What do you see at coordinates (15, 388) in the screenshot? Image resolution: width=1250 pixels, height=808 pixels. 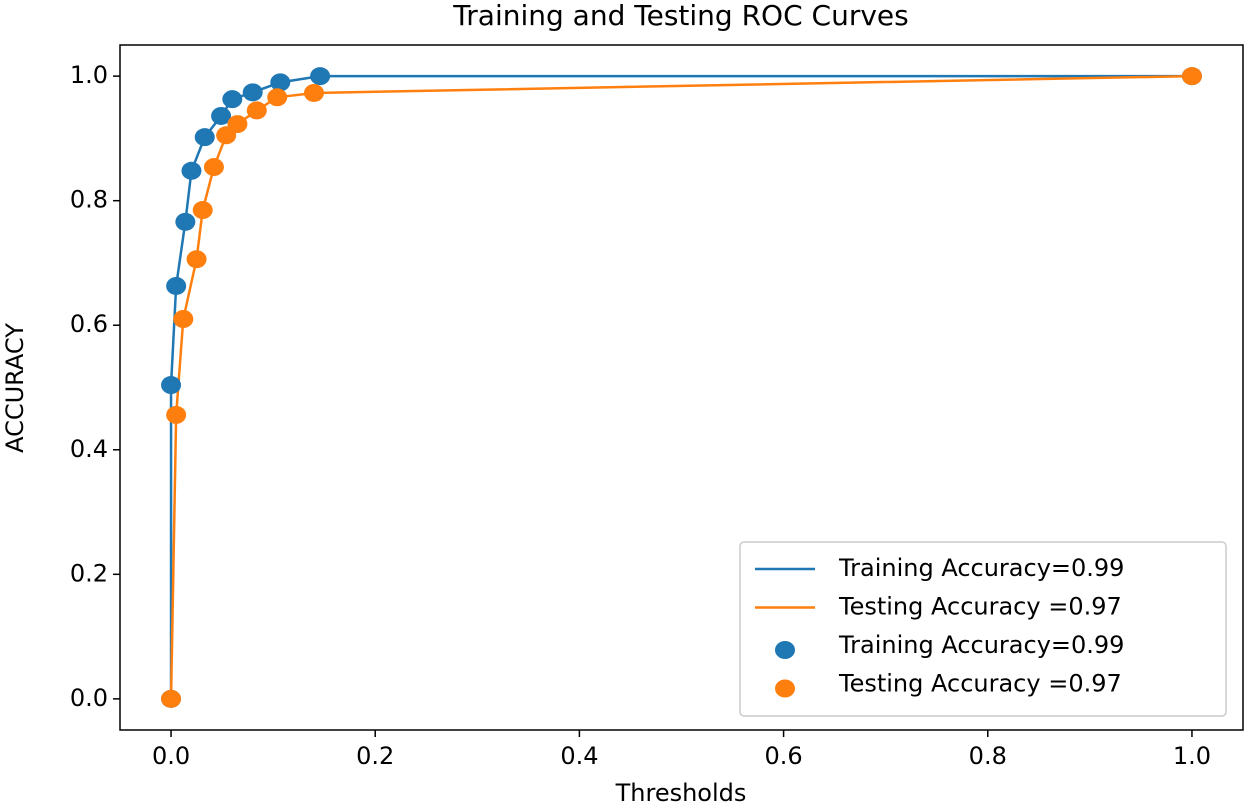 I see `y-axis-label: ACCURACY` at bounding box center [15, 388].